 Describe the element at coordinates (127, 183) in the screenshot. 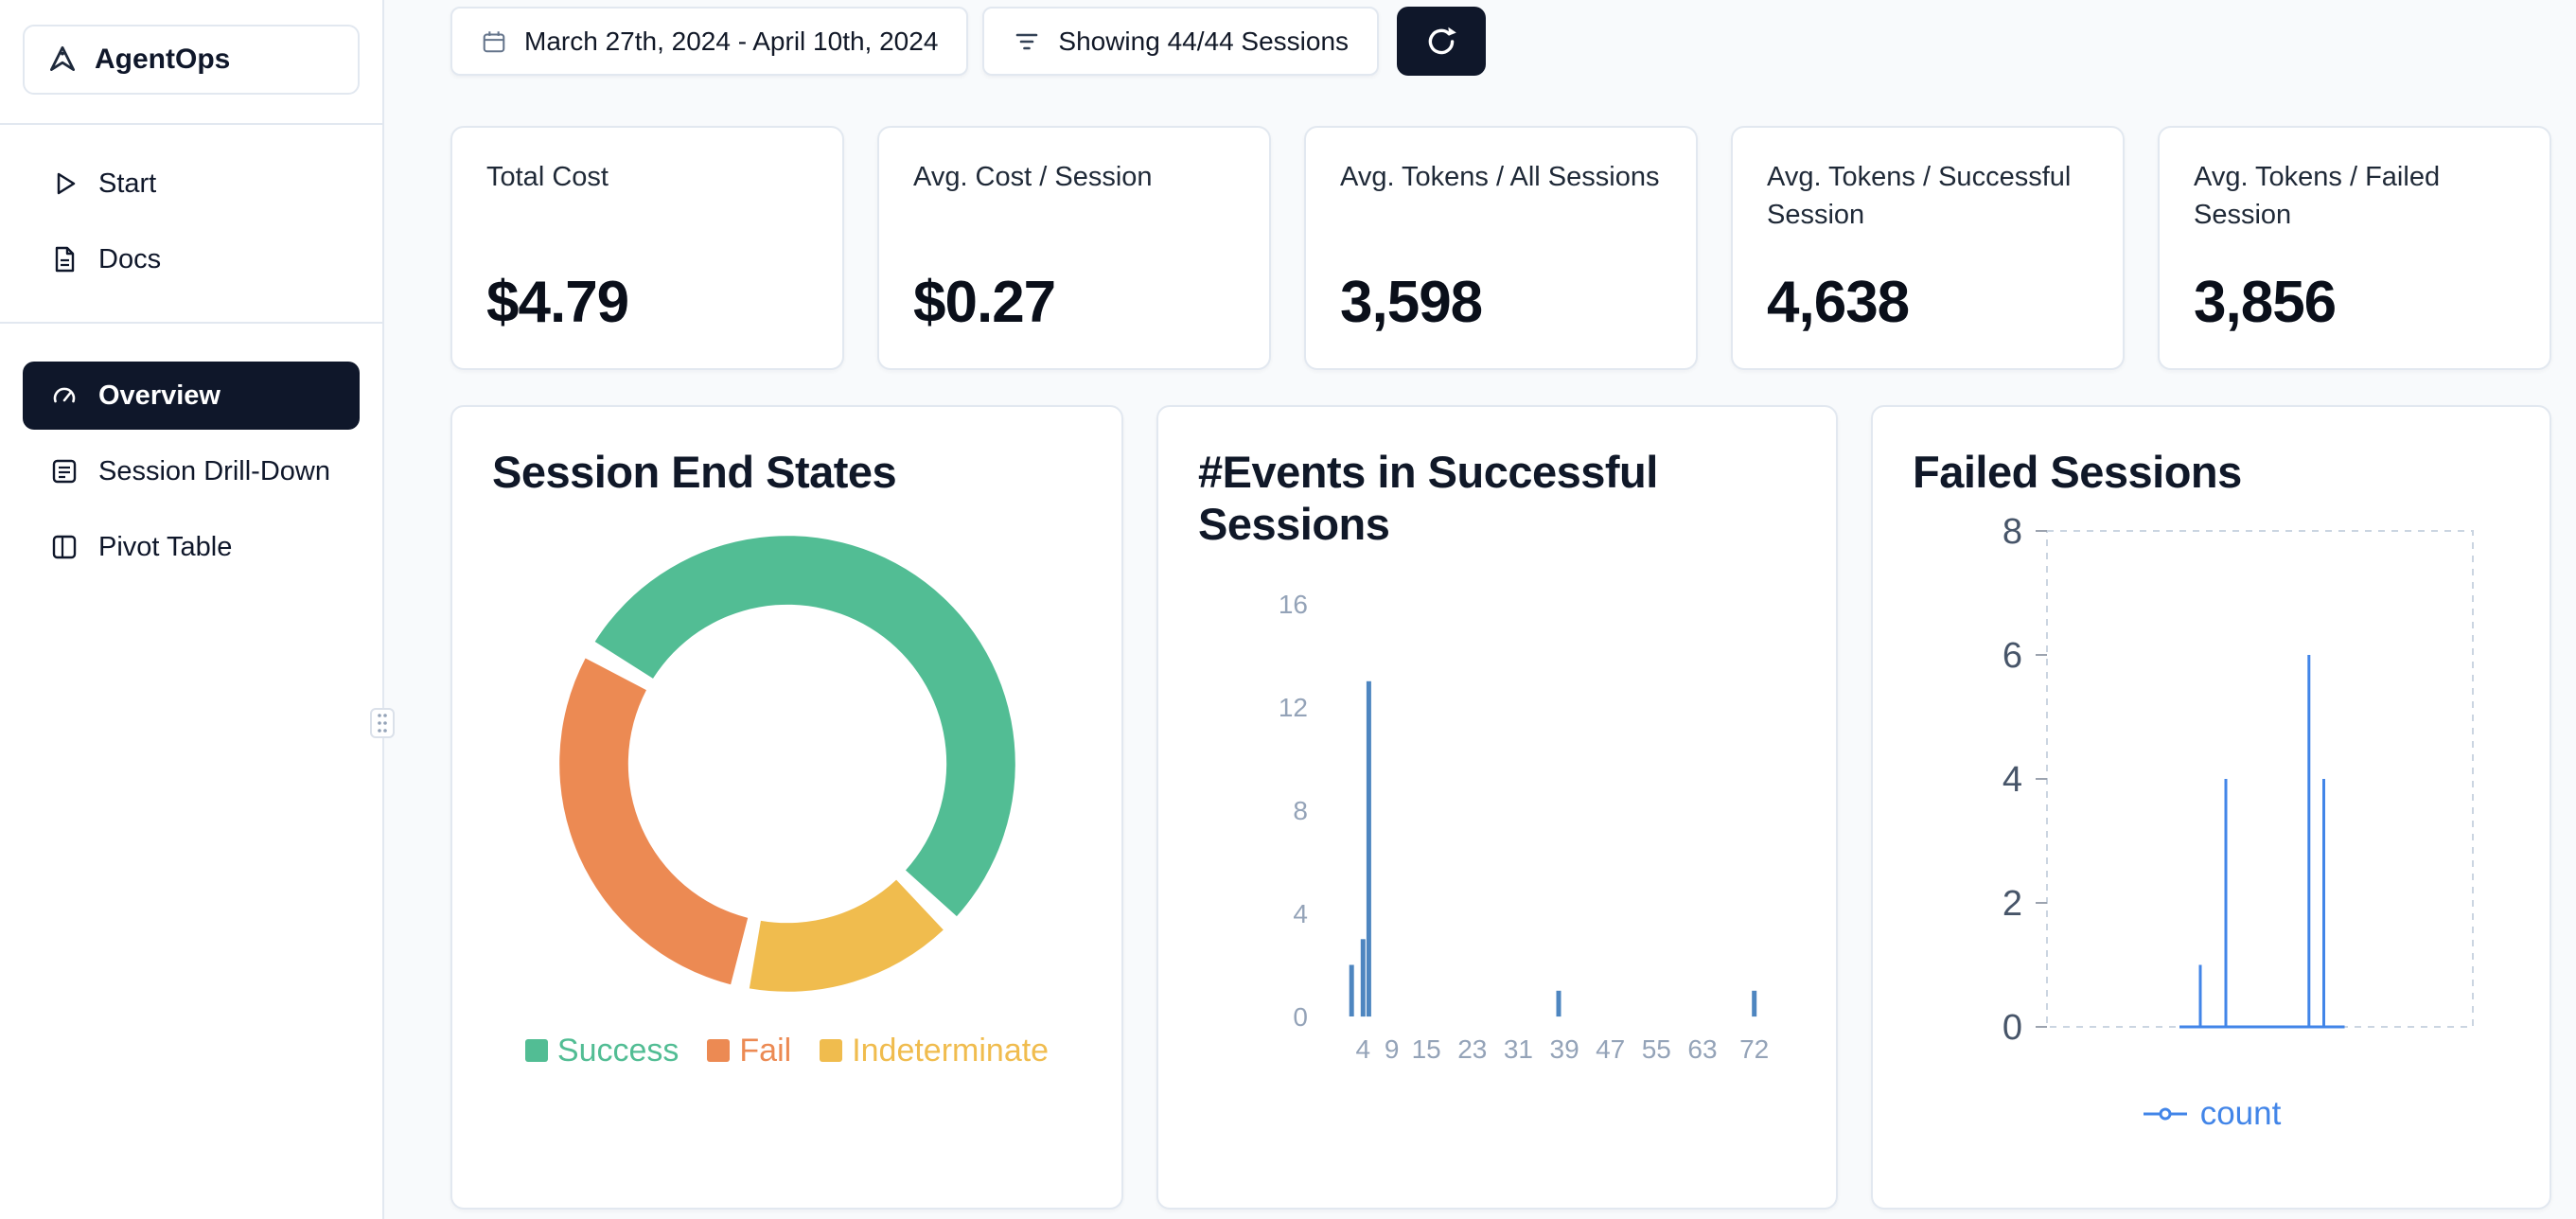

I see `sidebar-item-label: Start` at that location.